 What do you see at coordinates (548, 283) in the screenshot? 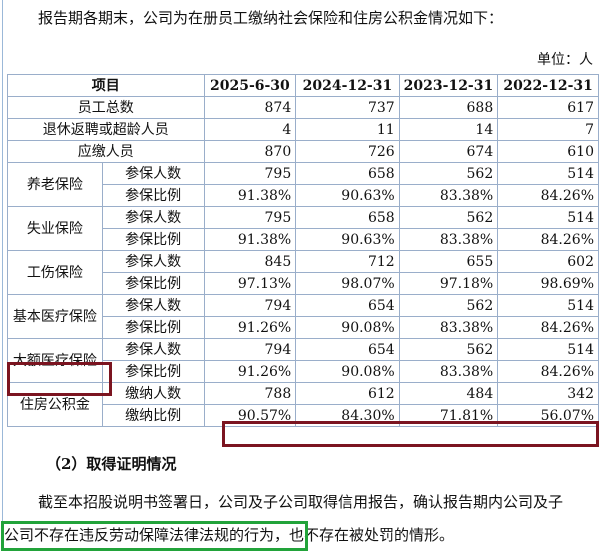
I see `cell-value: 98.69%` at bounding box center [548, 283].